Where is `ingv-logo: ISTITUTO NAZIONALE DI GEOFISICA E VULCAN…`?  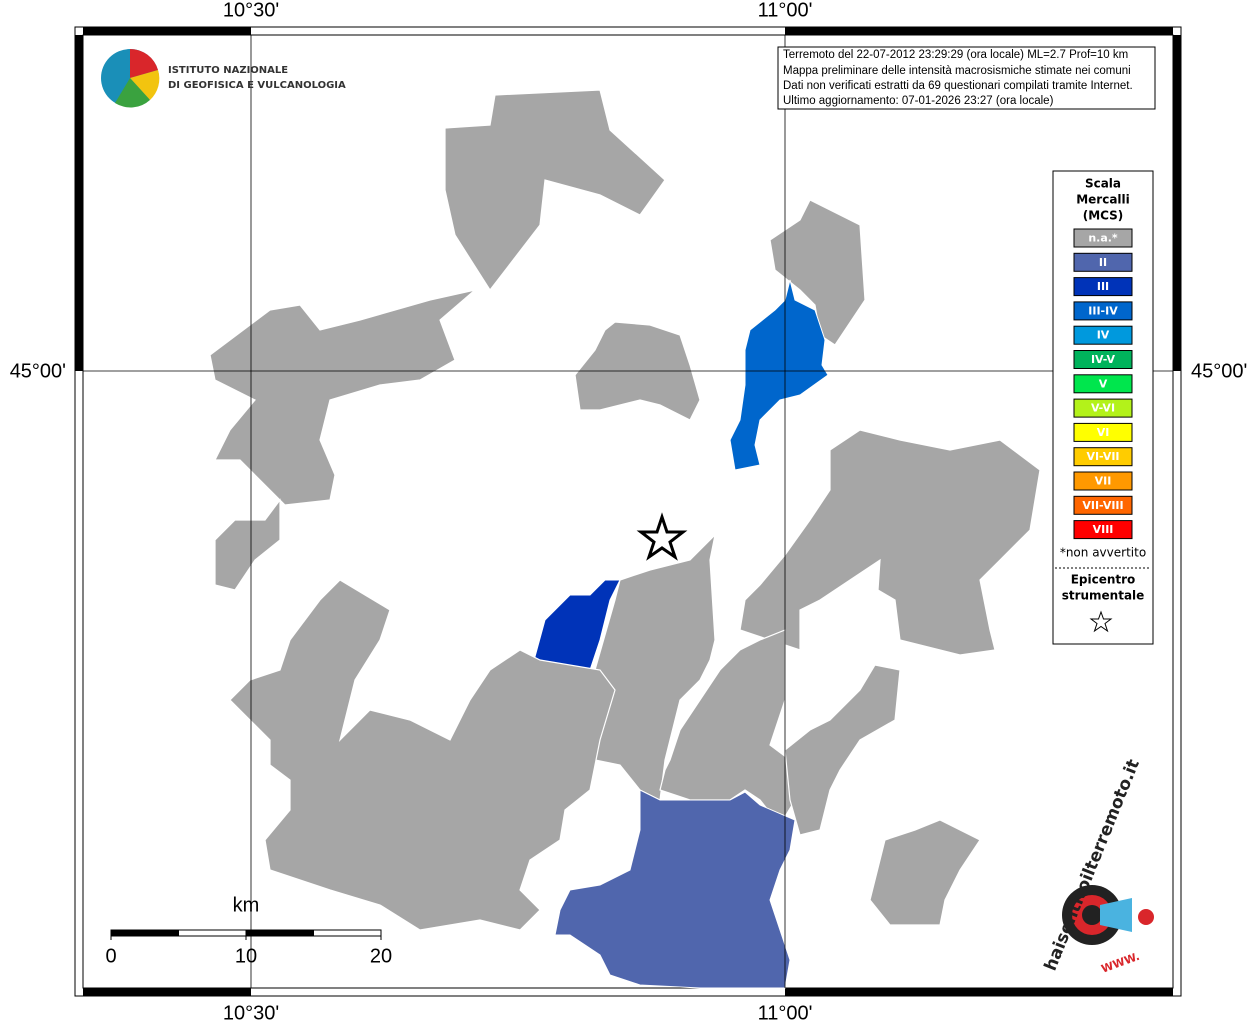
ingv-logo: ISTITUTO NAZIONALE DI GEOFISICA E VULCAN… is located at coordinates (223, 78).